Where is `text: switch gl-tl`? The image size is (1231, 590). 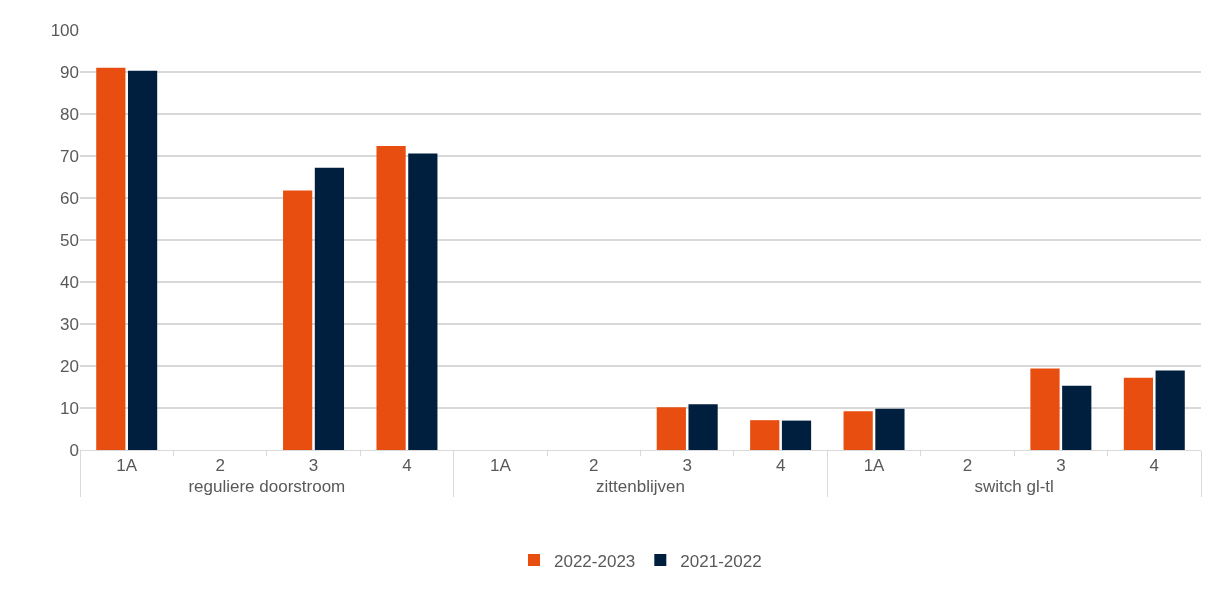
text: switch gl-tl is located at coordinates (1014, 487).